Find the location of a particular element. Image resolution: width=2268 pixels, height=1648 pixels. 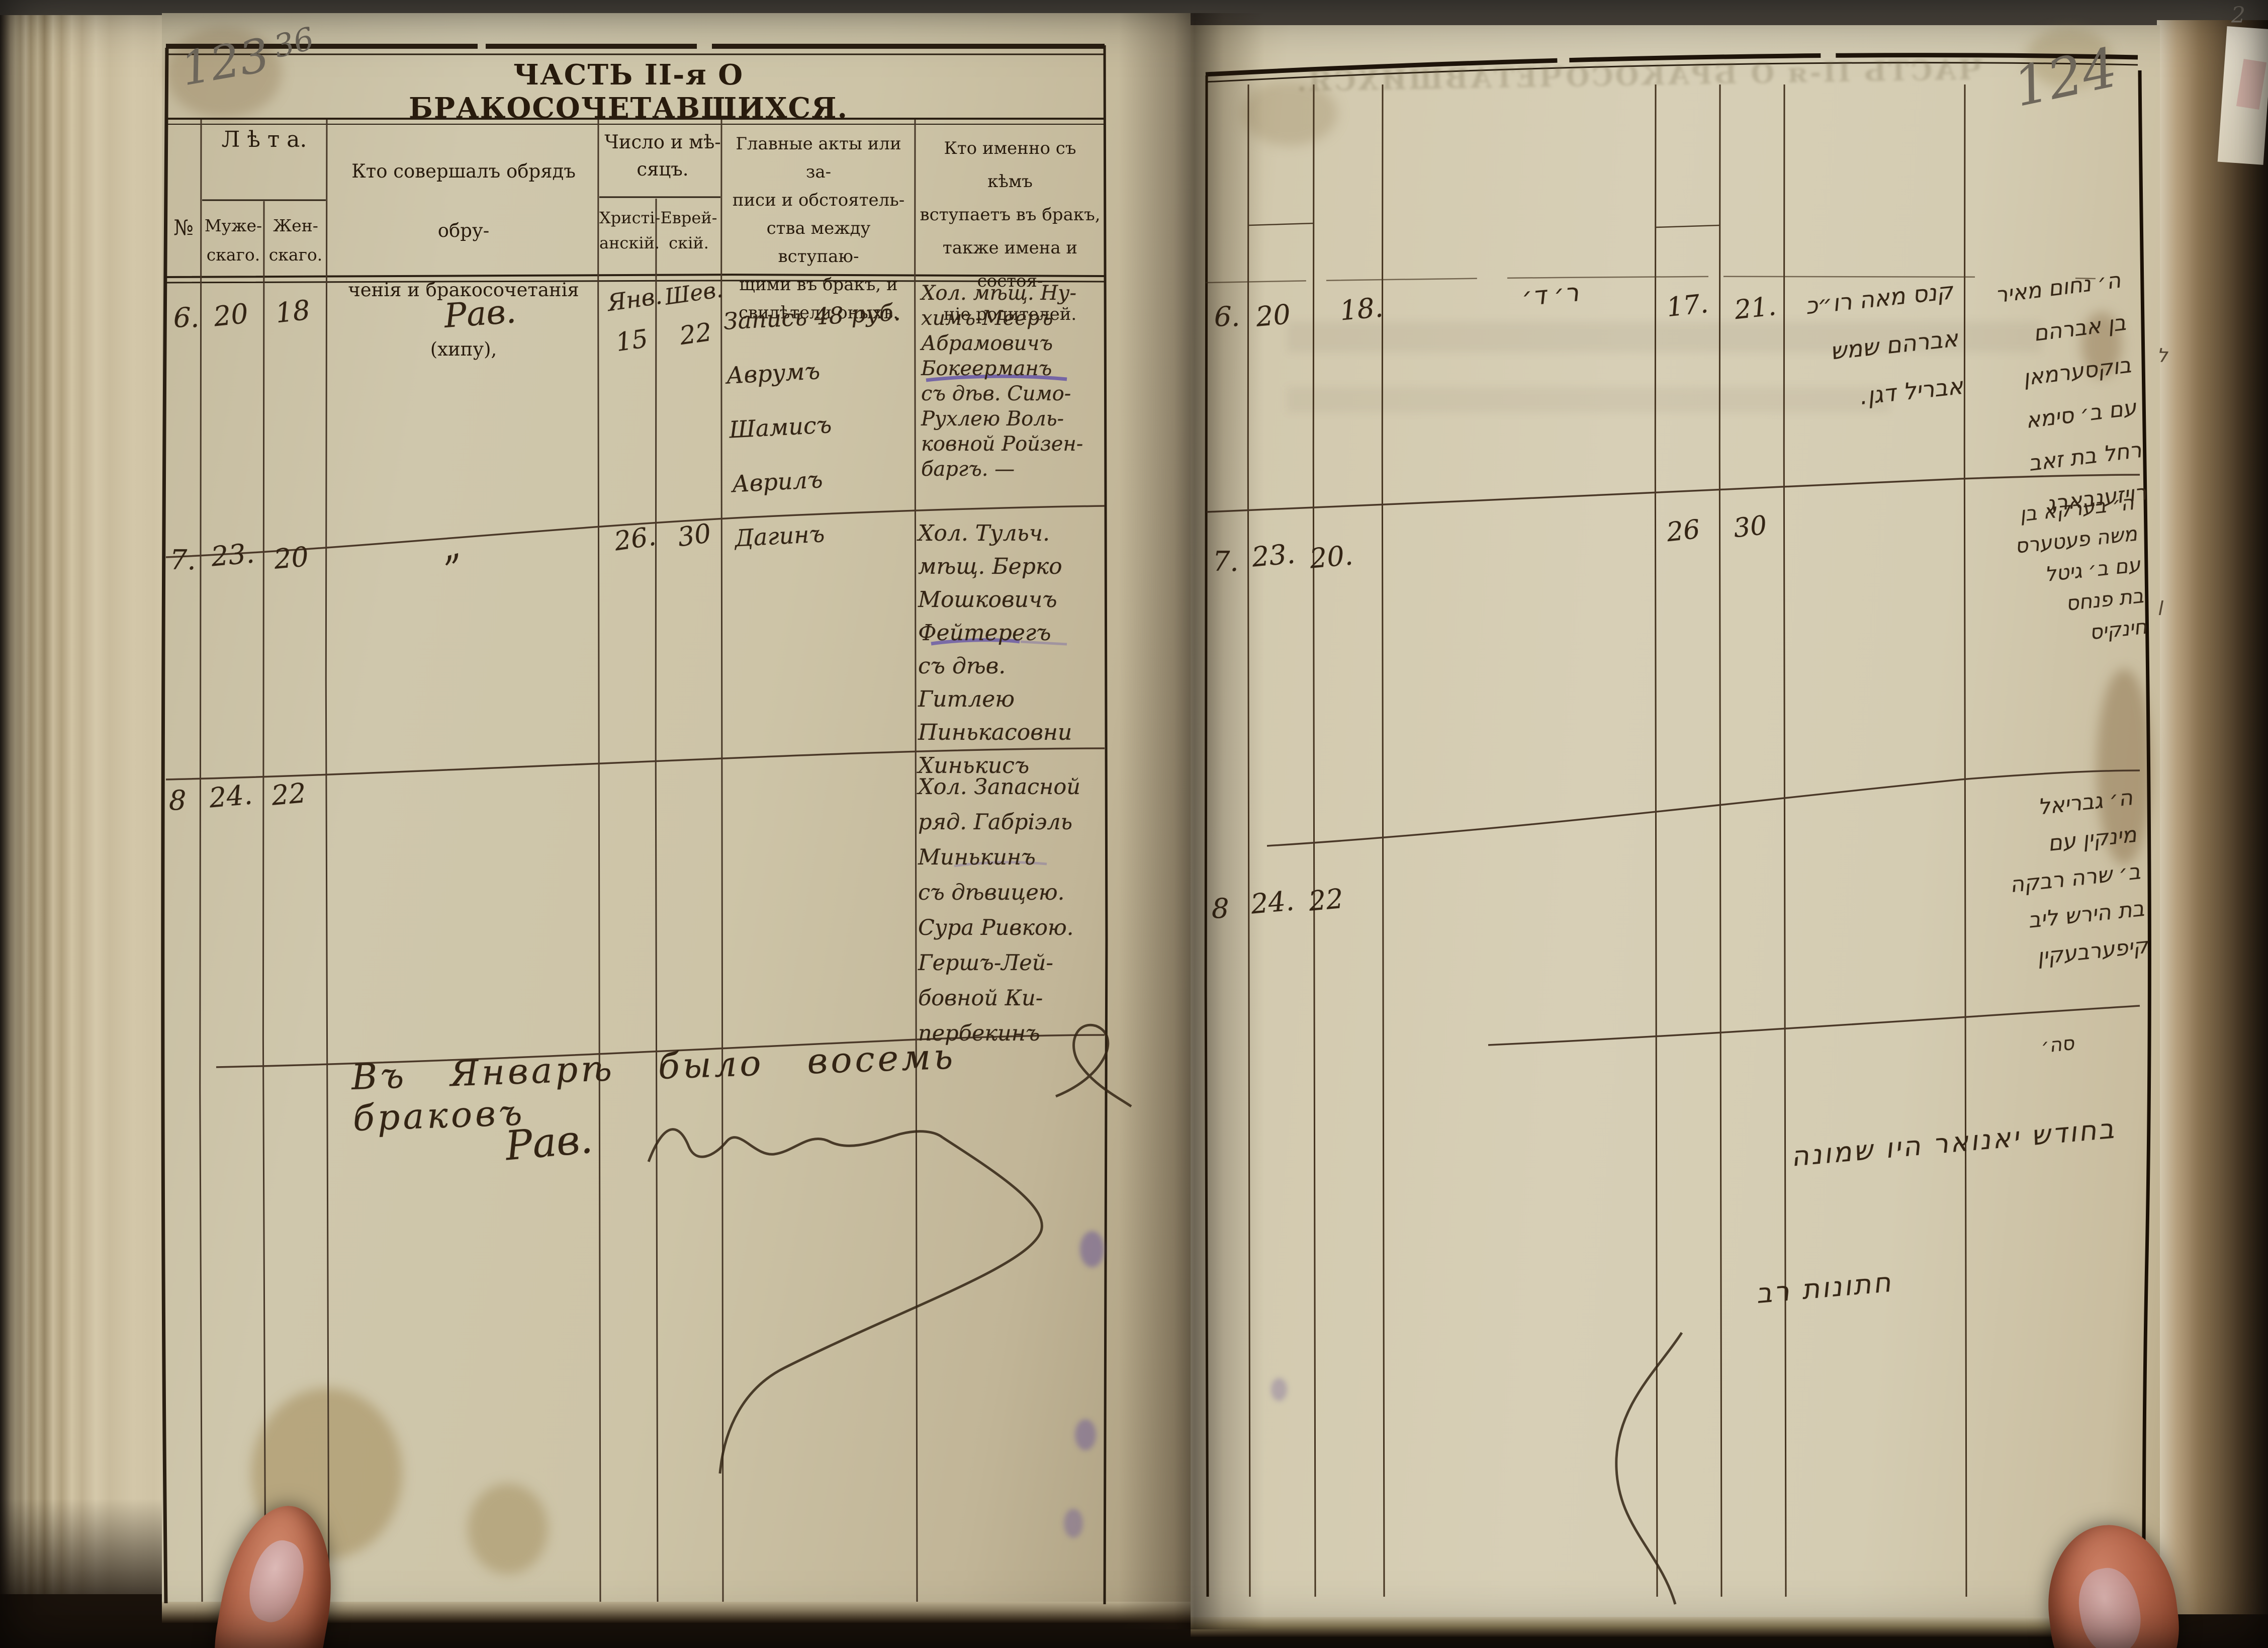

date-jewish-day: 22 is located at coordinates (696, 334).